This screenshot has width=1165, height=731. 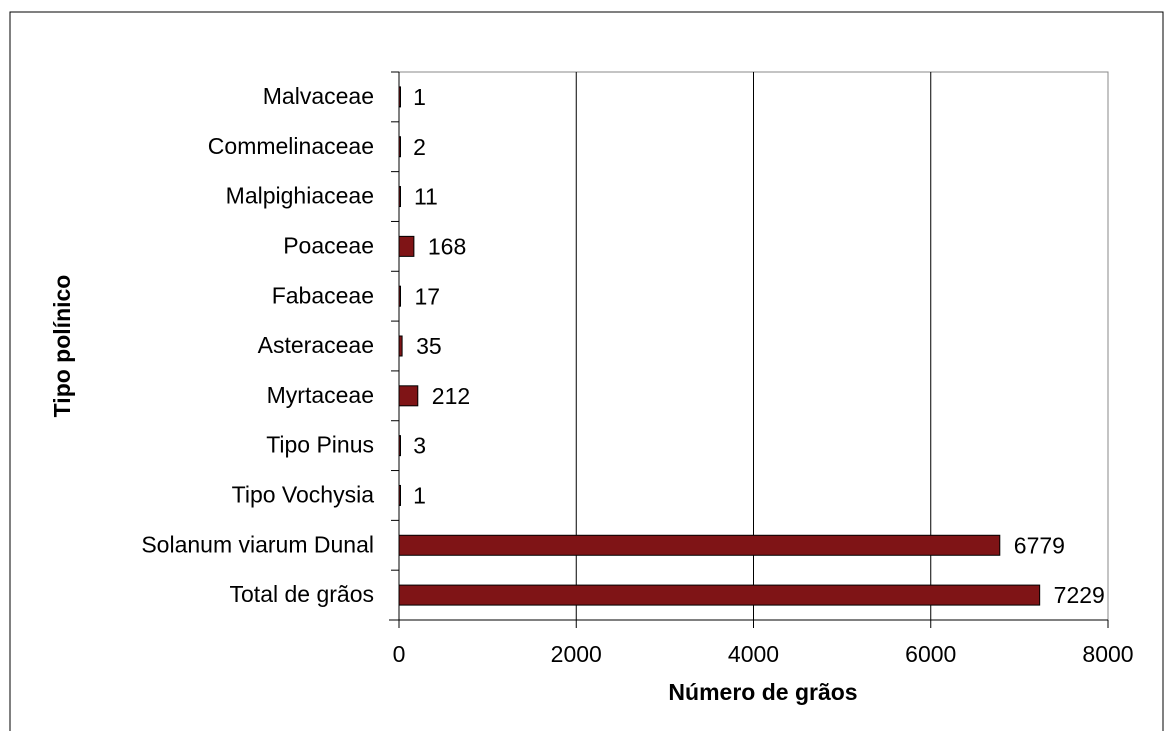 What do you see at coordinates (62, 346) in the screenshot?
I see `y-axis-title: Tipo polínico` at bounding box center [62, 346].